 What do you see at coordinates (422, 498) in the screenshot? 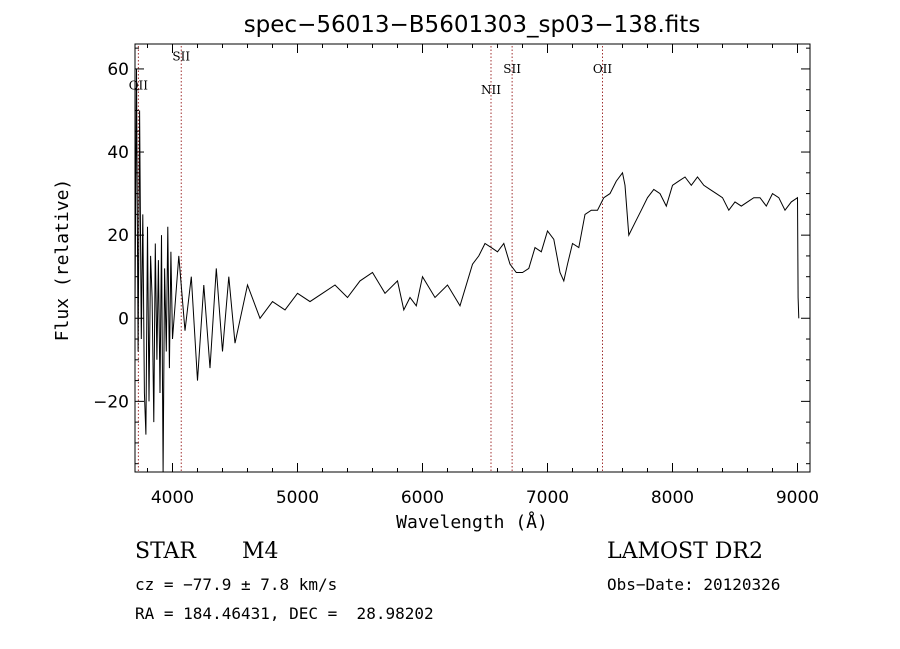
I see `x-tick-label: 6000` at bounding box center [422, 498].